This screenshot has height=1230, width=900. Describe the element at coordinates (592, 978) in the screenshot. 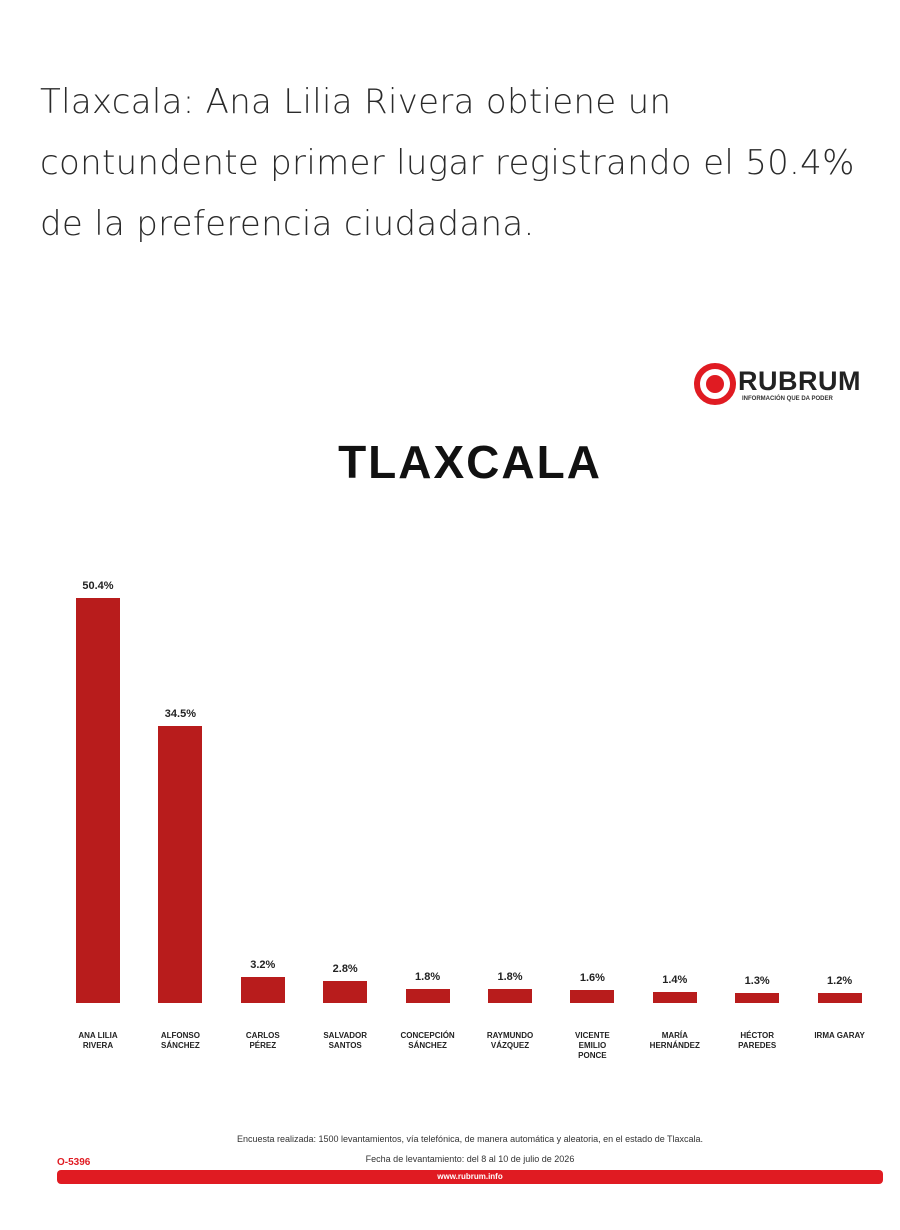

I see `value-label: 1.6%` at that location.